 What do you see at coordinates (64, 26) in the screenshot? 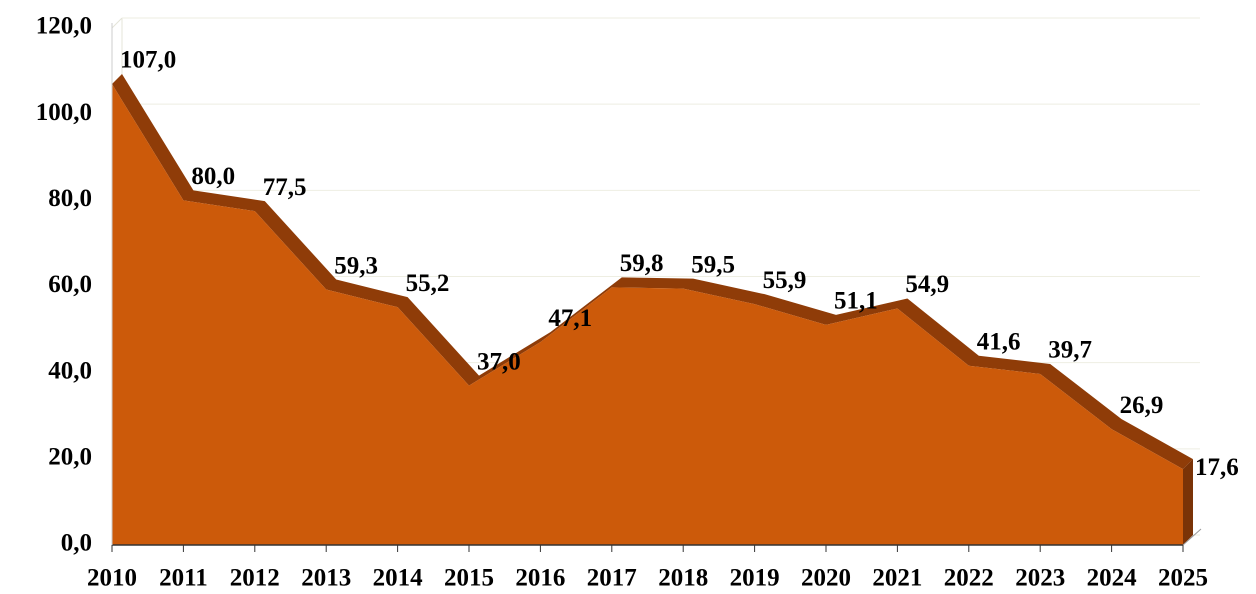
I see `y-tick-label: 120,0` at bounding box center [64, 26].